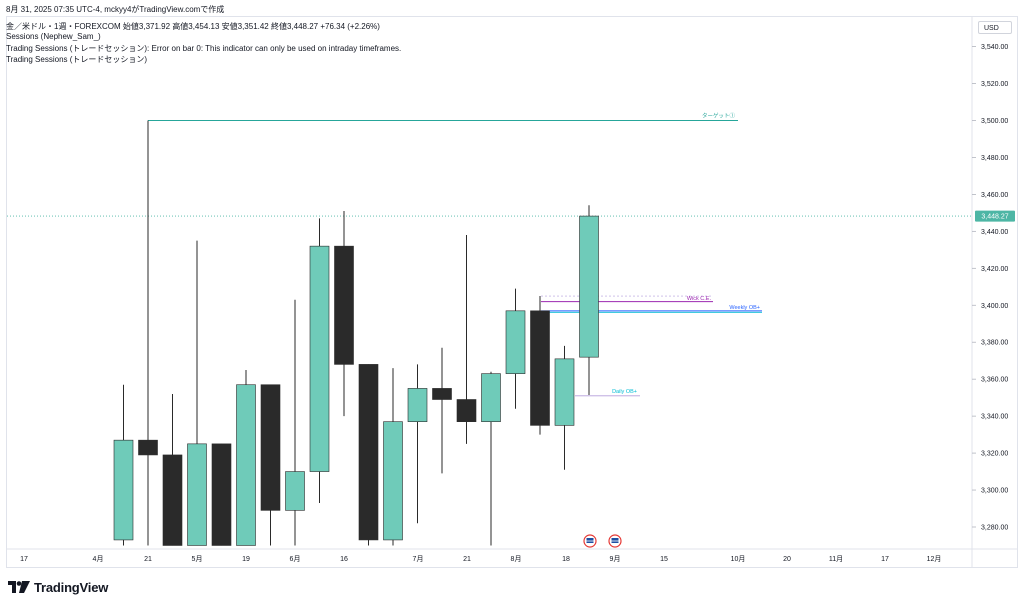  Describe the element at coordinates (836, 559) in the screenshot. I see `time-axis-label: 11月` at that location.